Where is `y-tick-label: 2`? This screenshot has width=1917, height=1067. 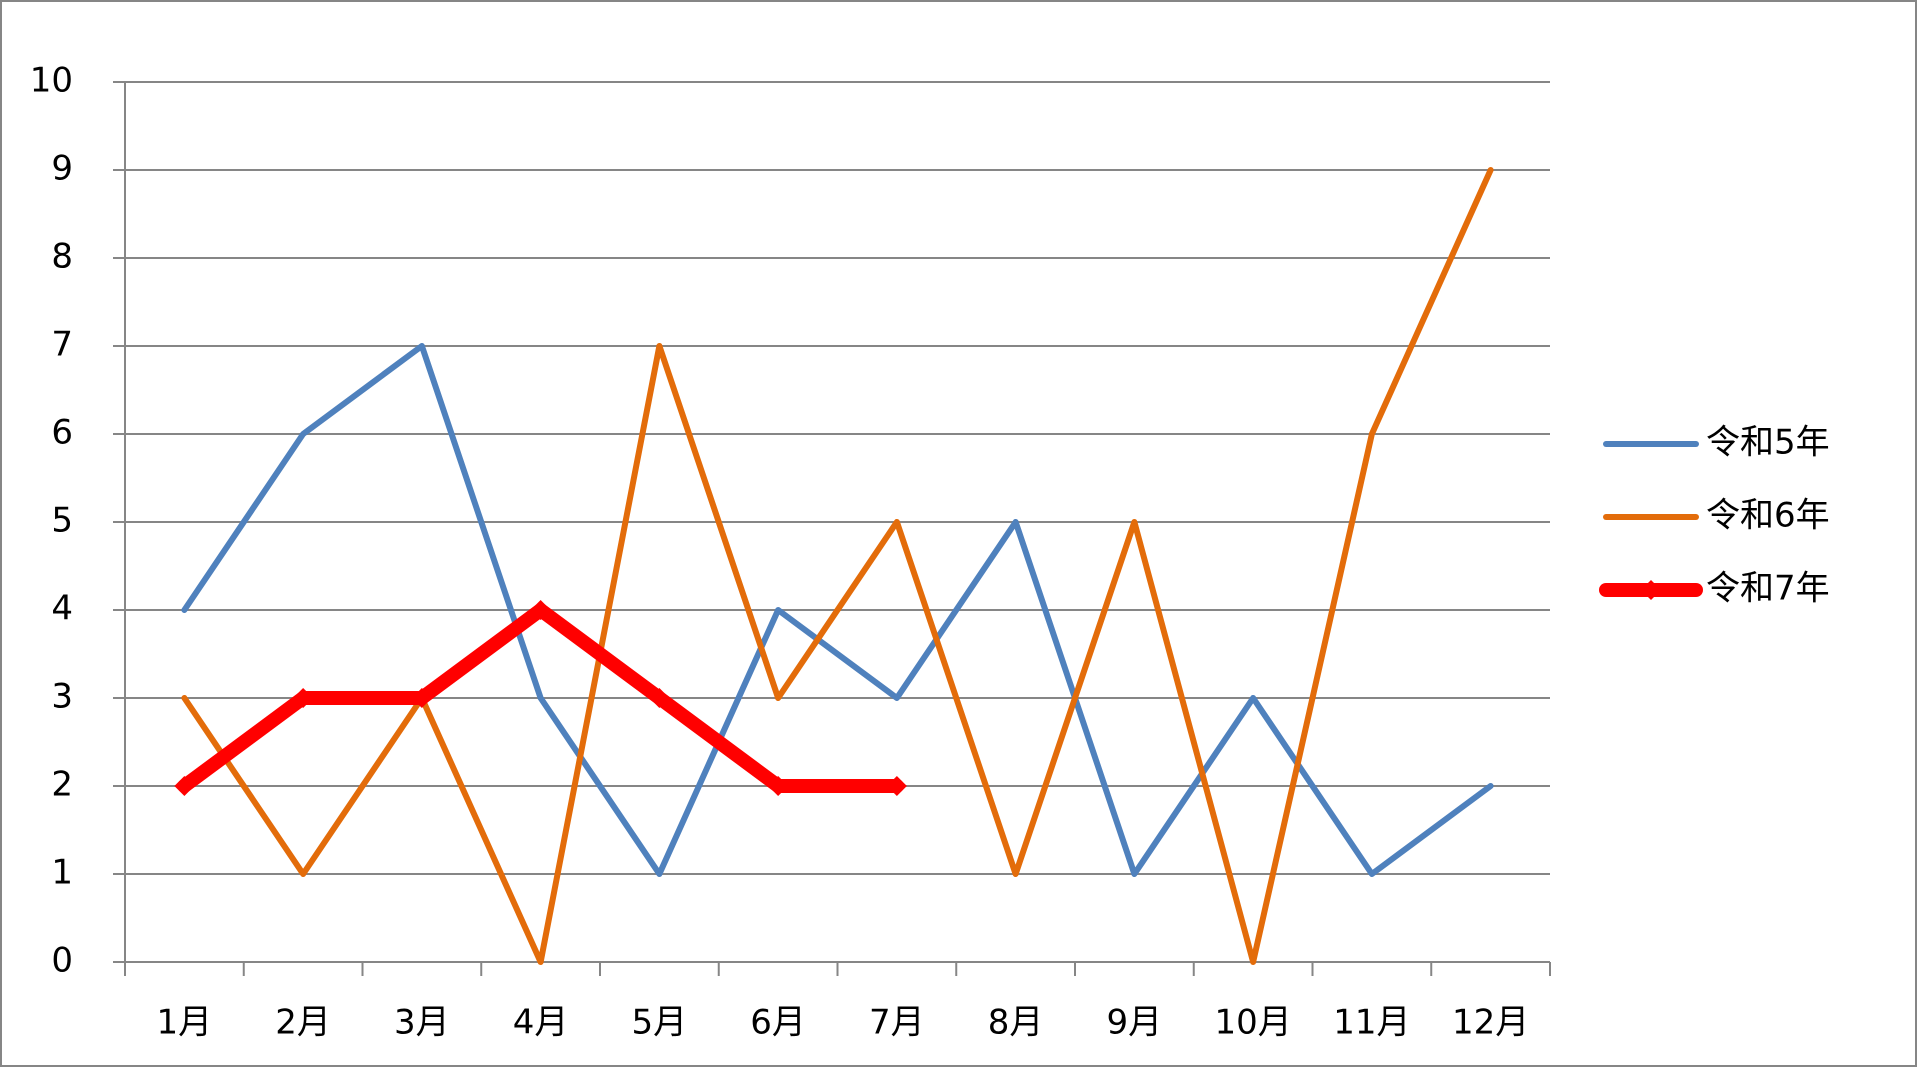
y-tick-label: 2 is located at coordinates (62, 785).